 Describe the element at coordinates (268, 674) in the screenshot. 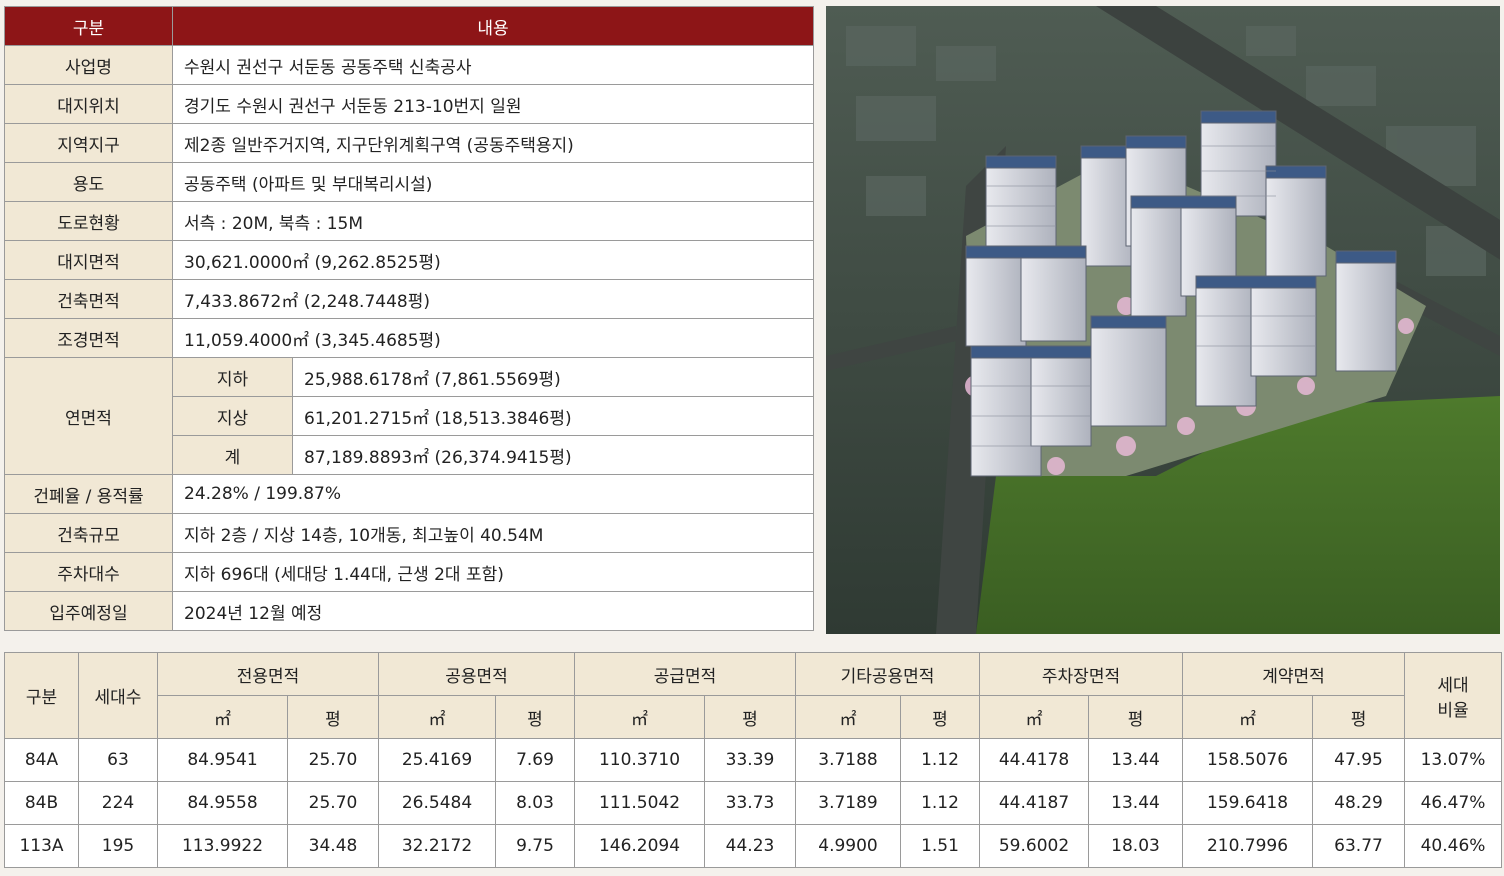

I see `unit-header-exclusive: 전용면적` at that location.